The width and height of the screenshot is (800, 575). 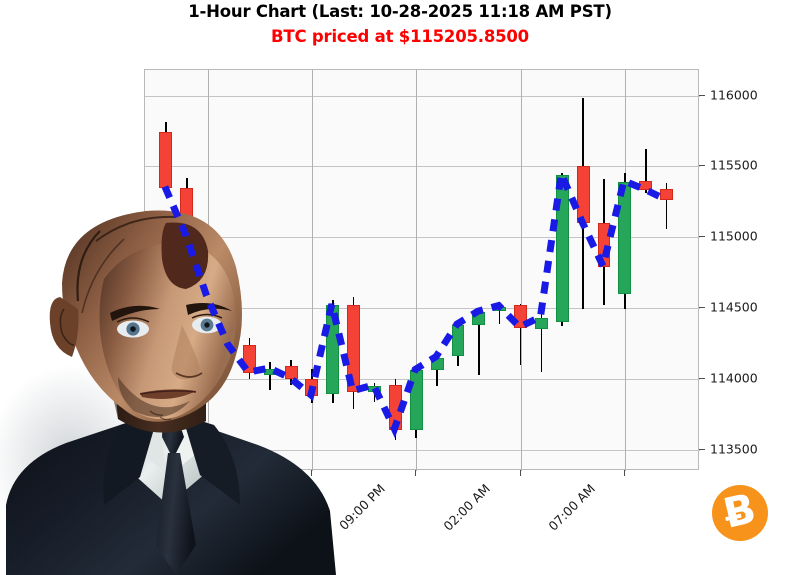 I want to click on y-axis-tick-label: 116000, so click(x=734, y=94).